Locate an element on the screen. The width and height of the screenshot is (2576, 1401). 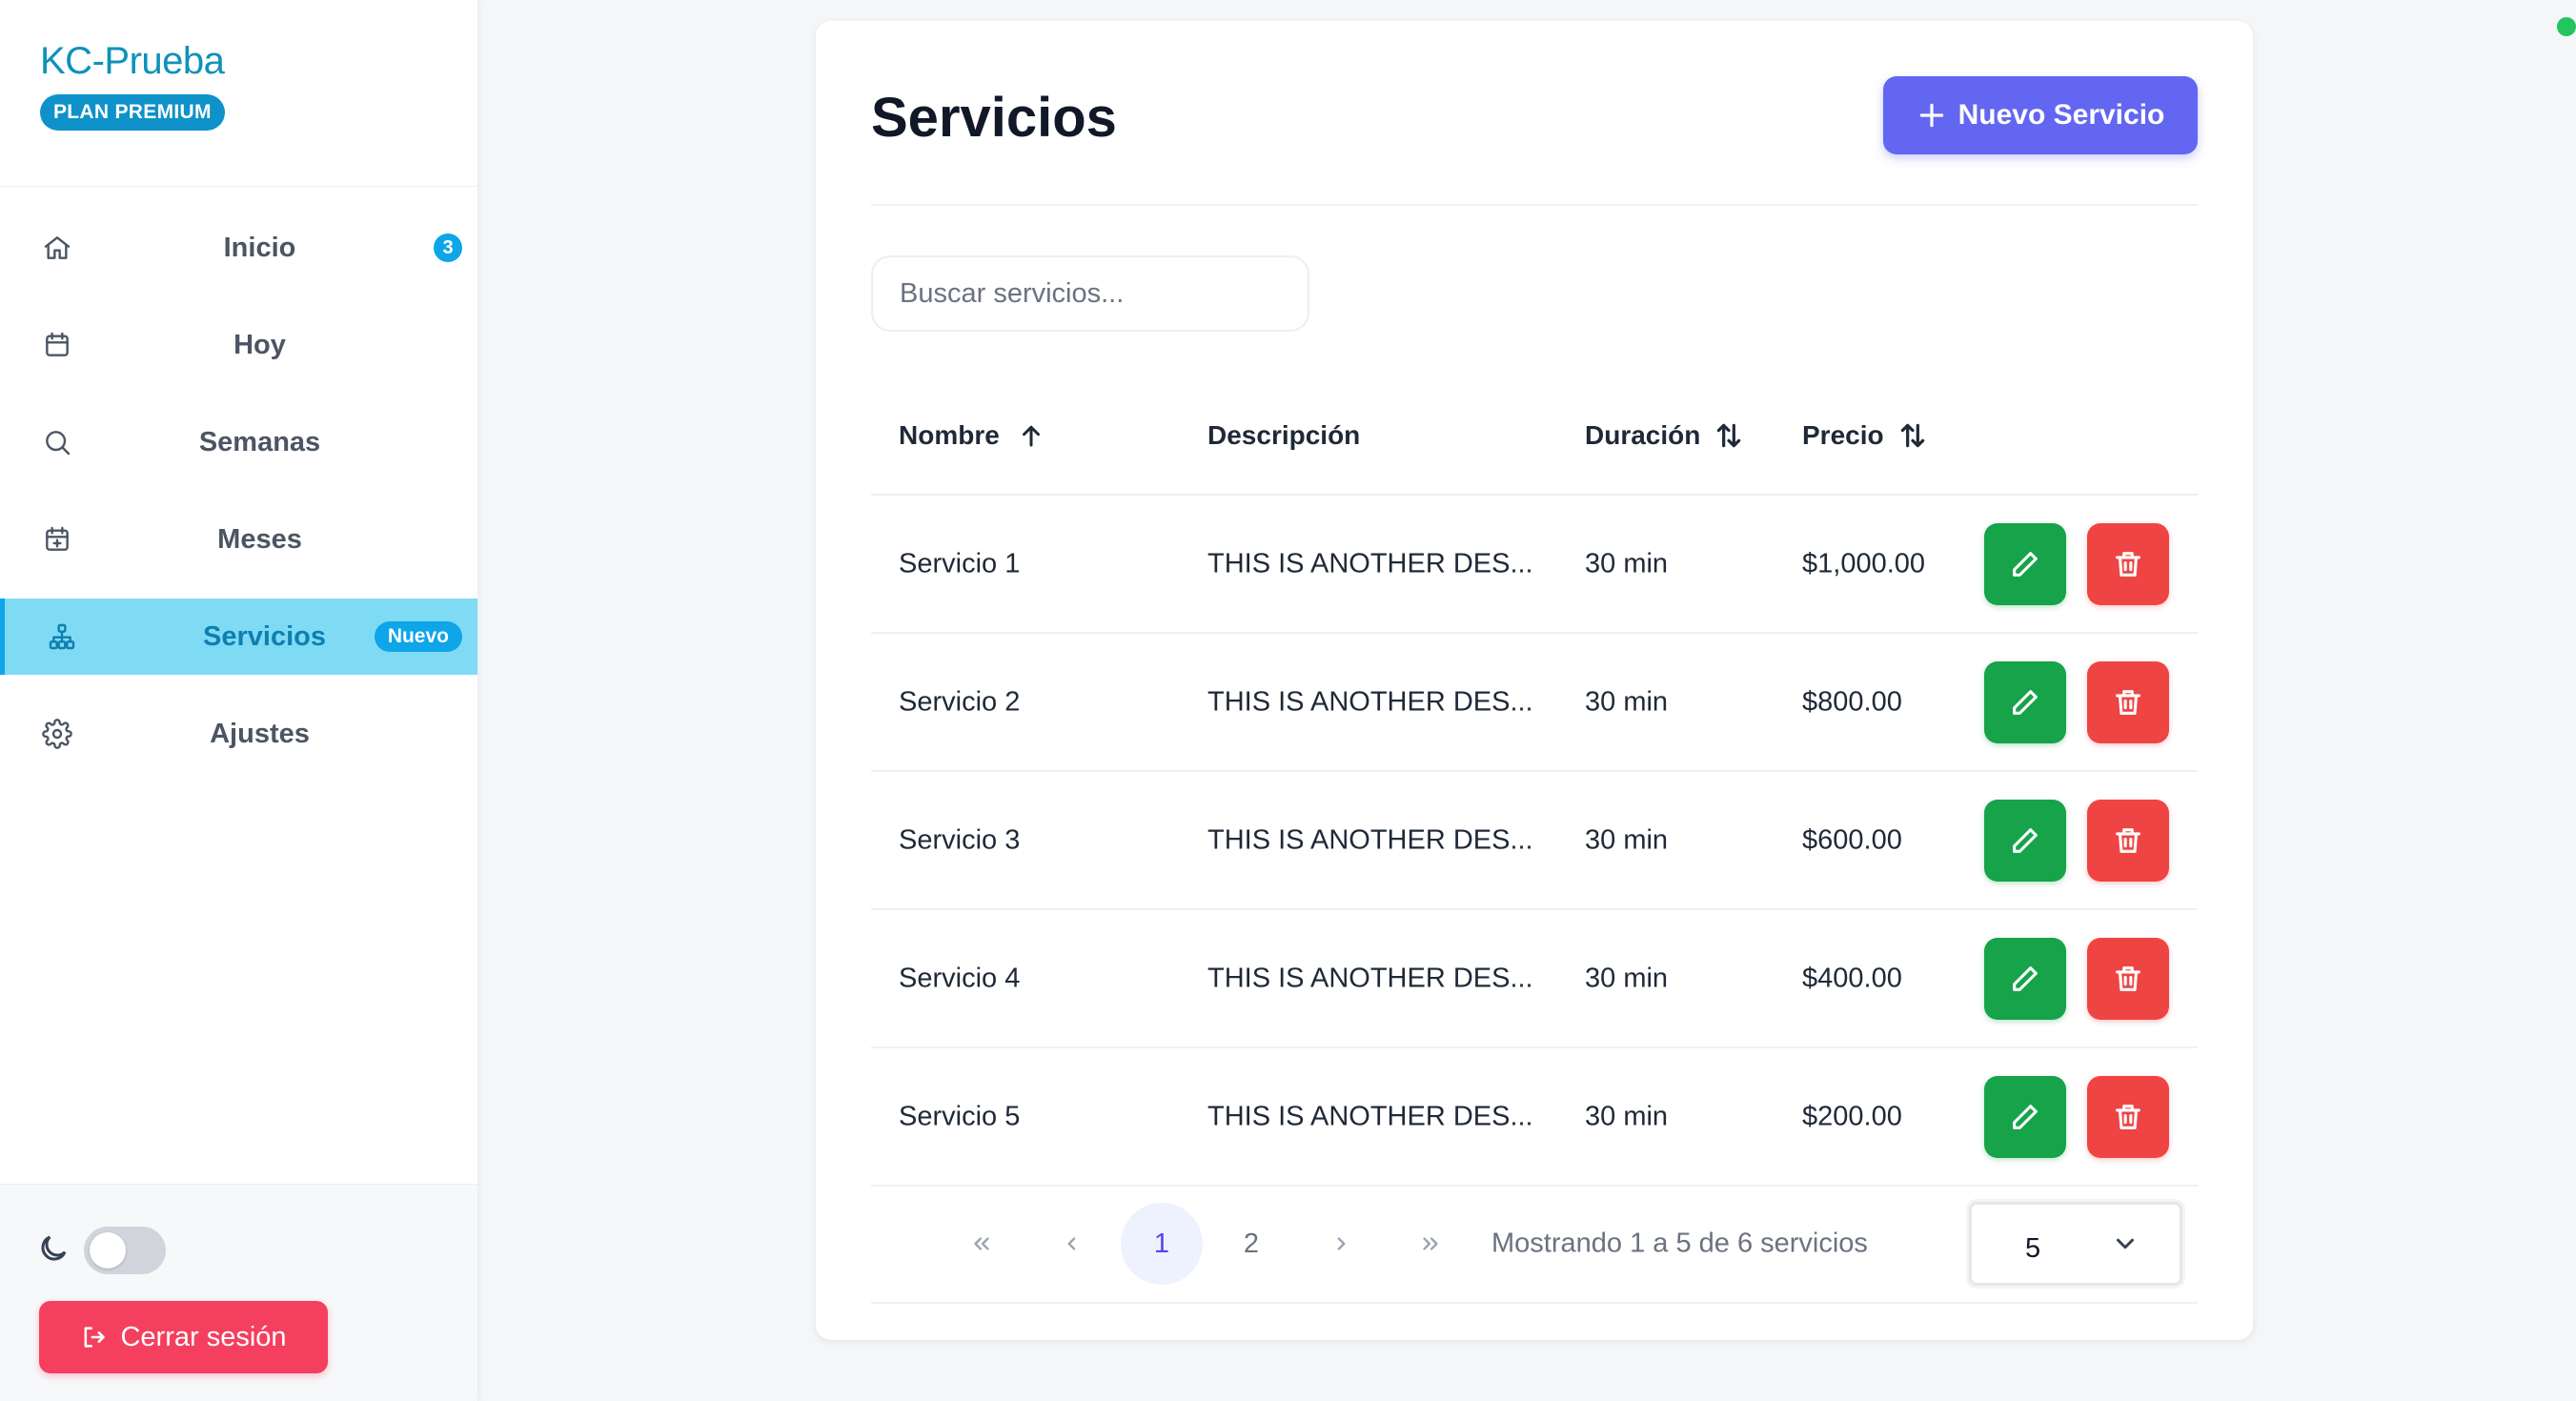
new-service-label: Nuevo Servicio is located at coordinates (2061, 115).